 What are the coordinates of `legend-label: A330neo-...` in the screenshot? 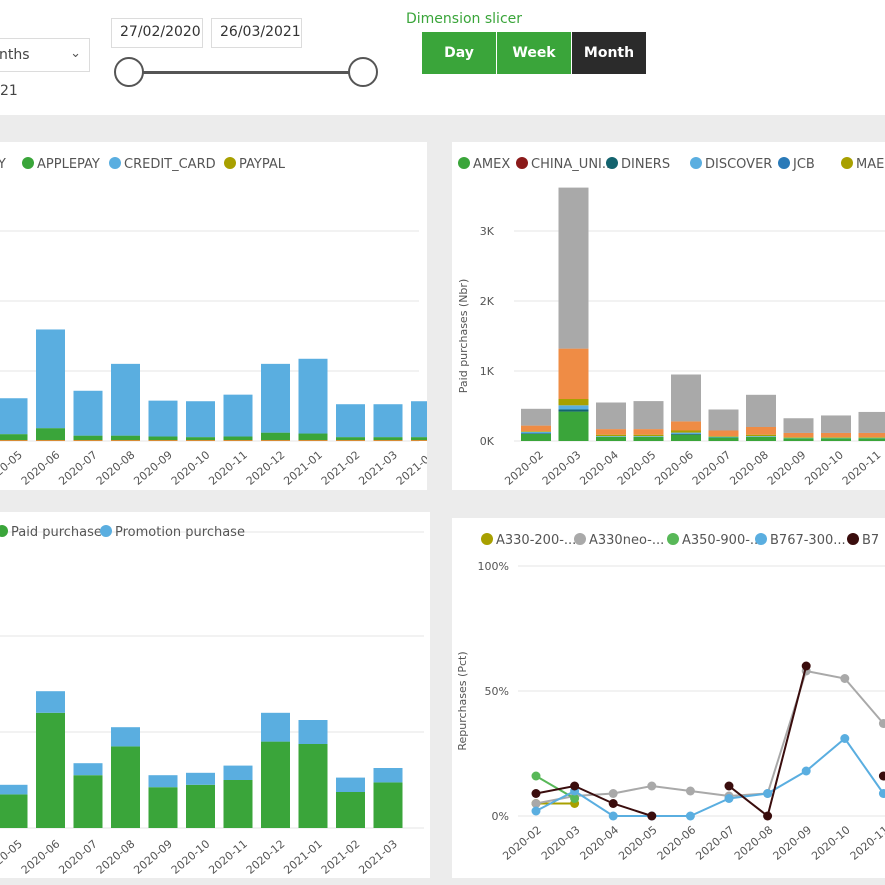 It's located at (626, 540).